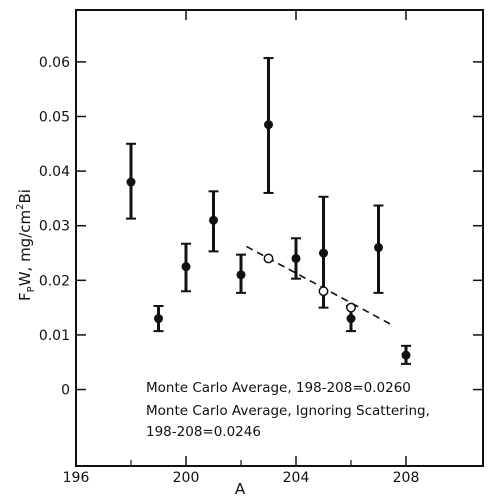  I want to click on y-tick-label-1: 0.01, so click(54, 336).